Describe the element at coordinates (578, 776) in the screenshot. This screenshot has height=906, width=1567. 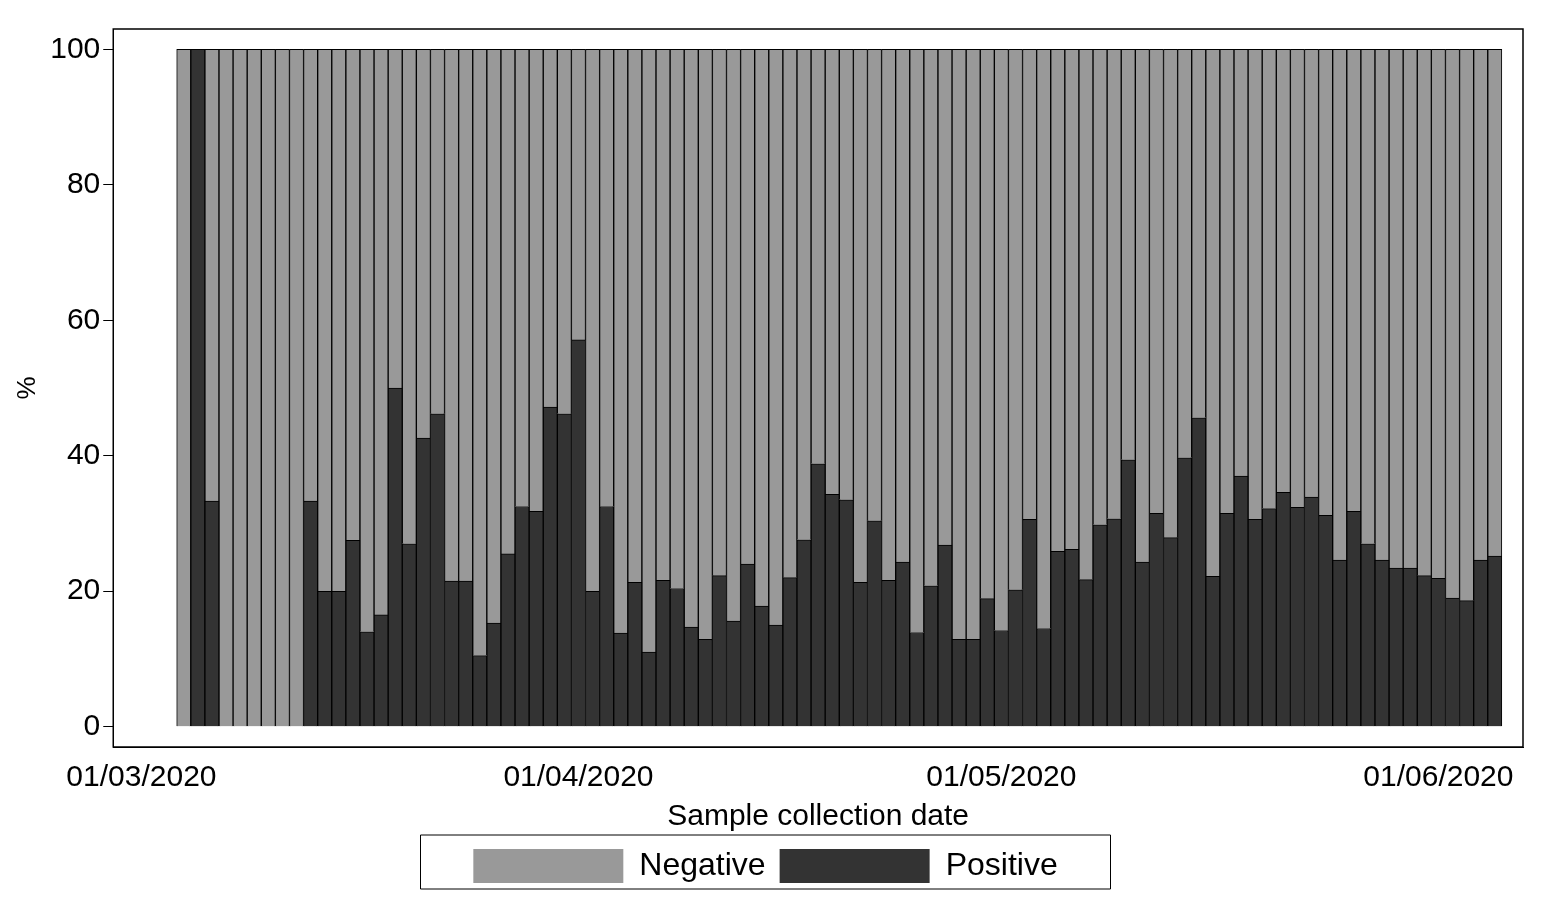
I see `x-tick-label: 01/04/2020` at that location.